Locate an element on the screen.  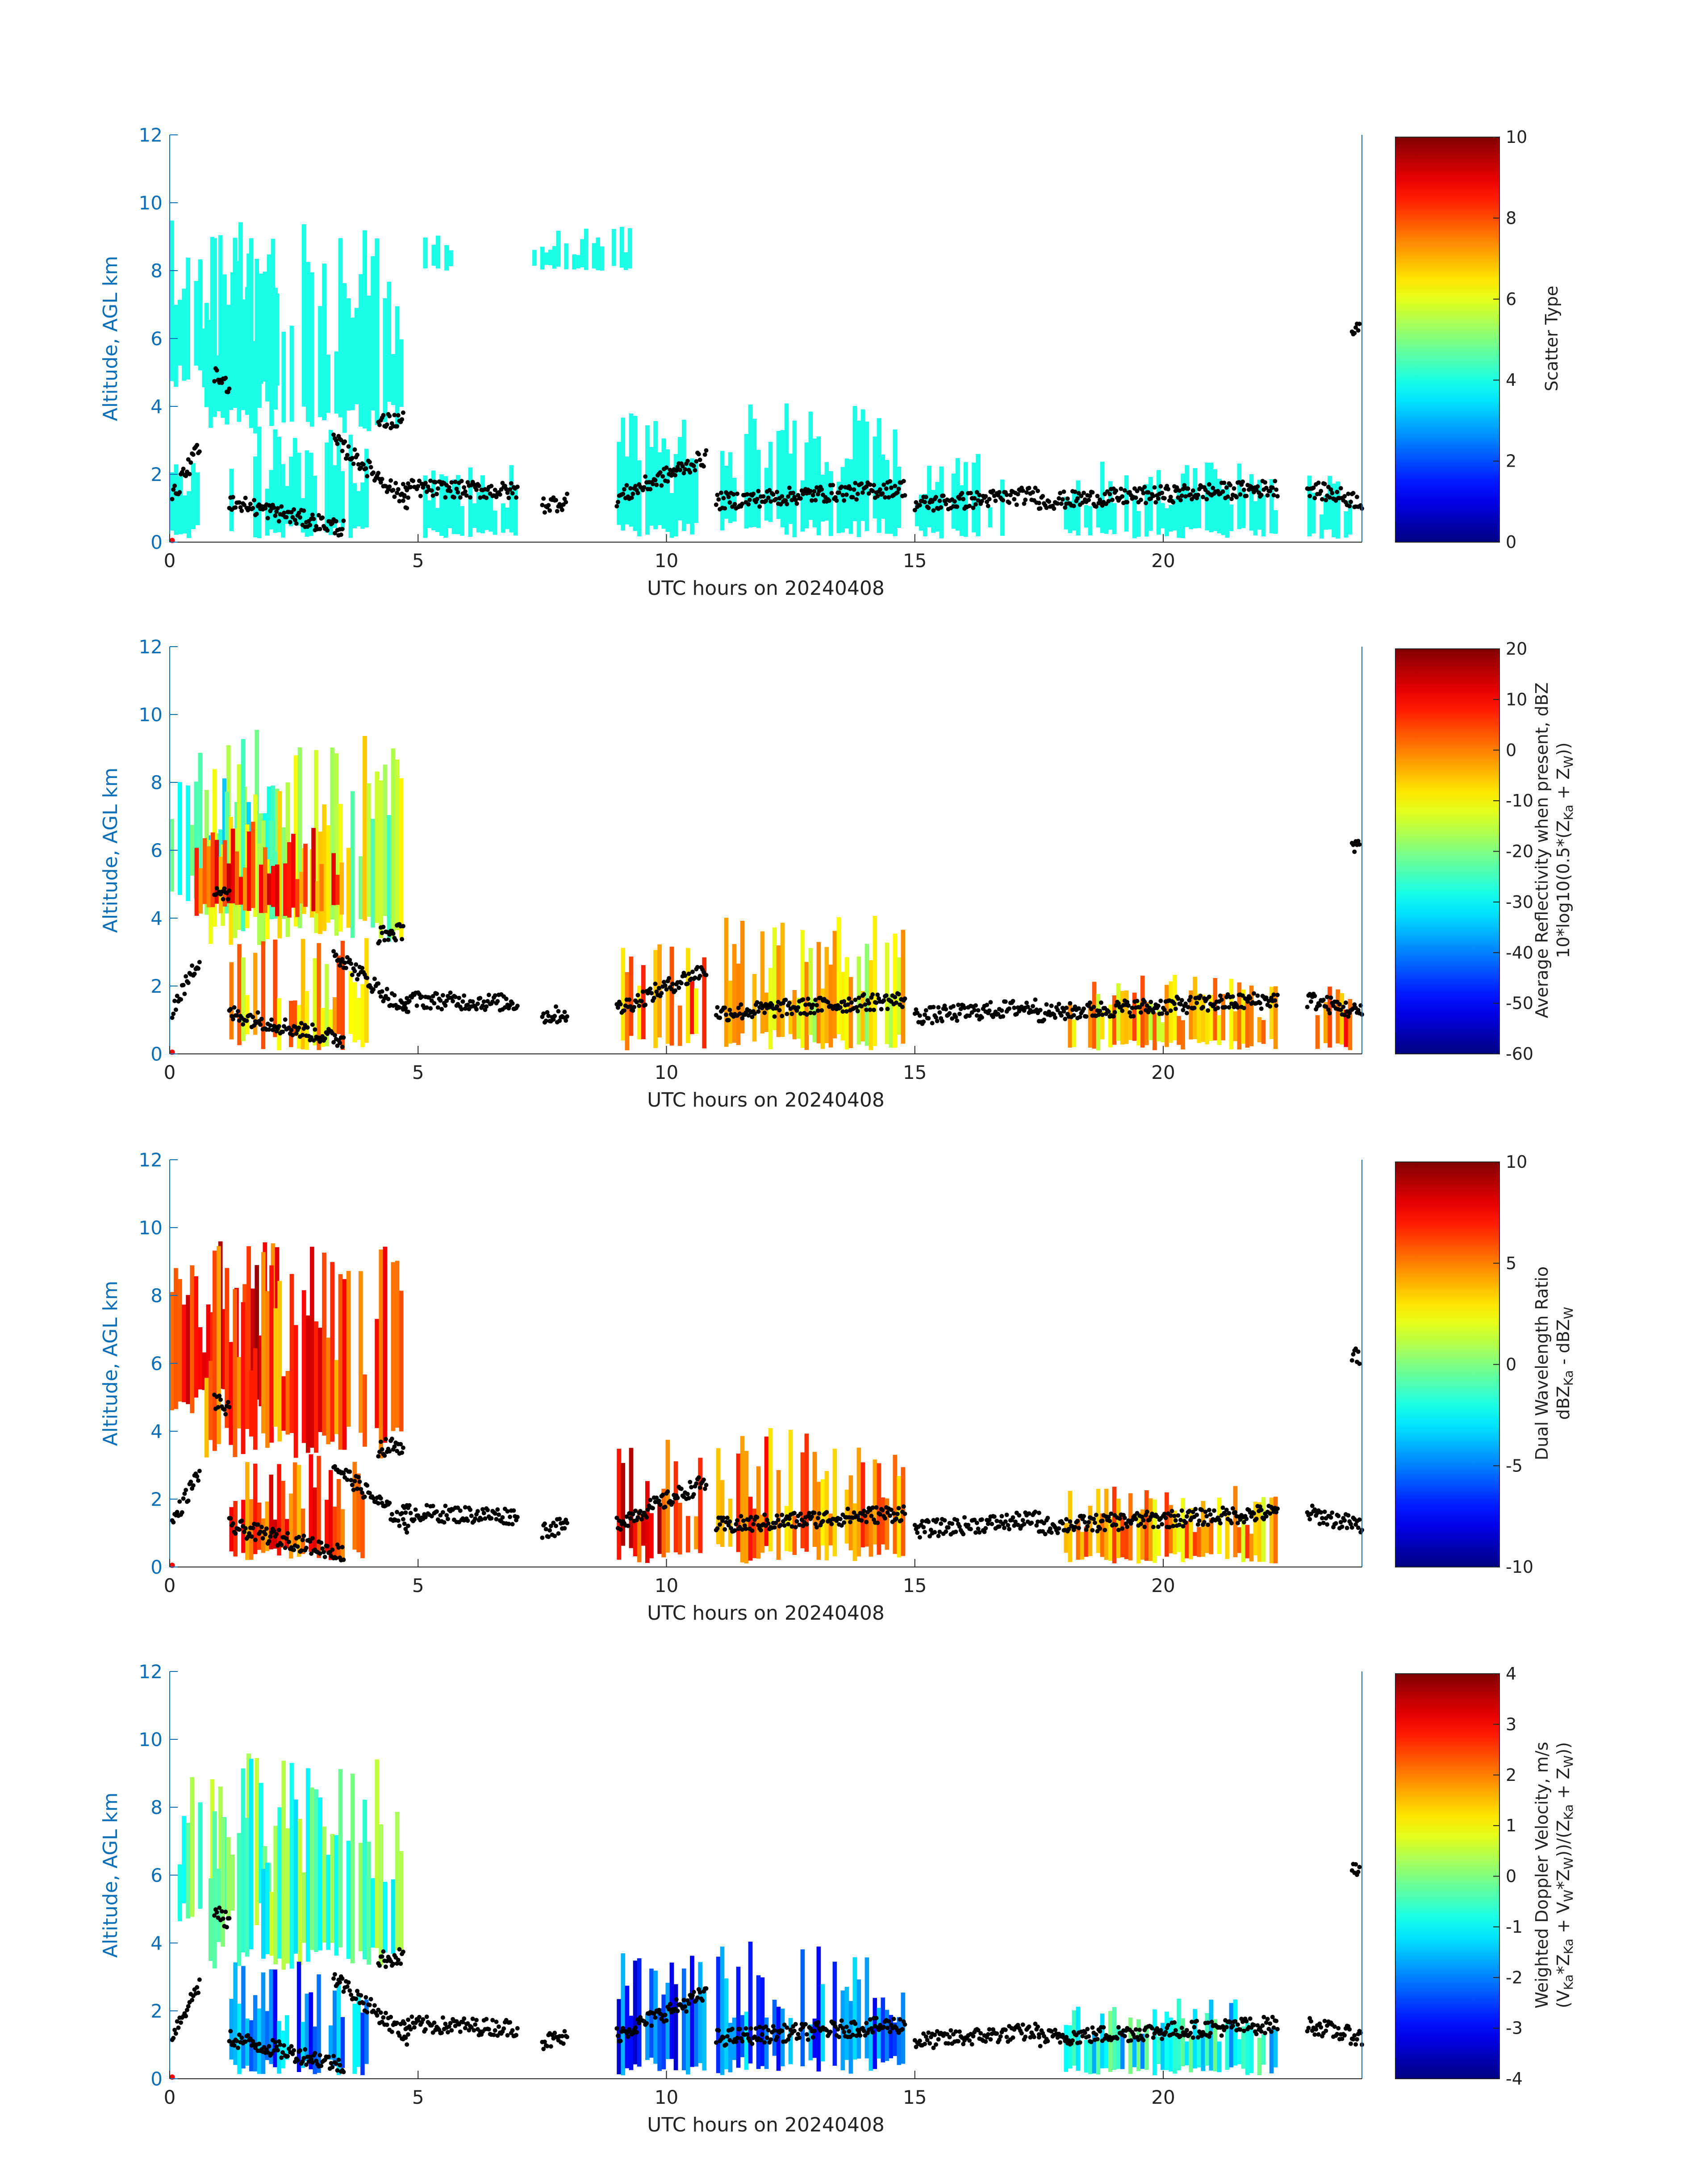
heatmap-layer is located at coordinates (269, 870).